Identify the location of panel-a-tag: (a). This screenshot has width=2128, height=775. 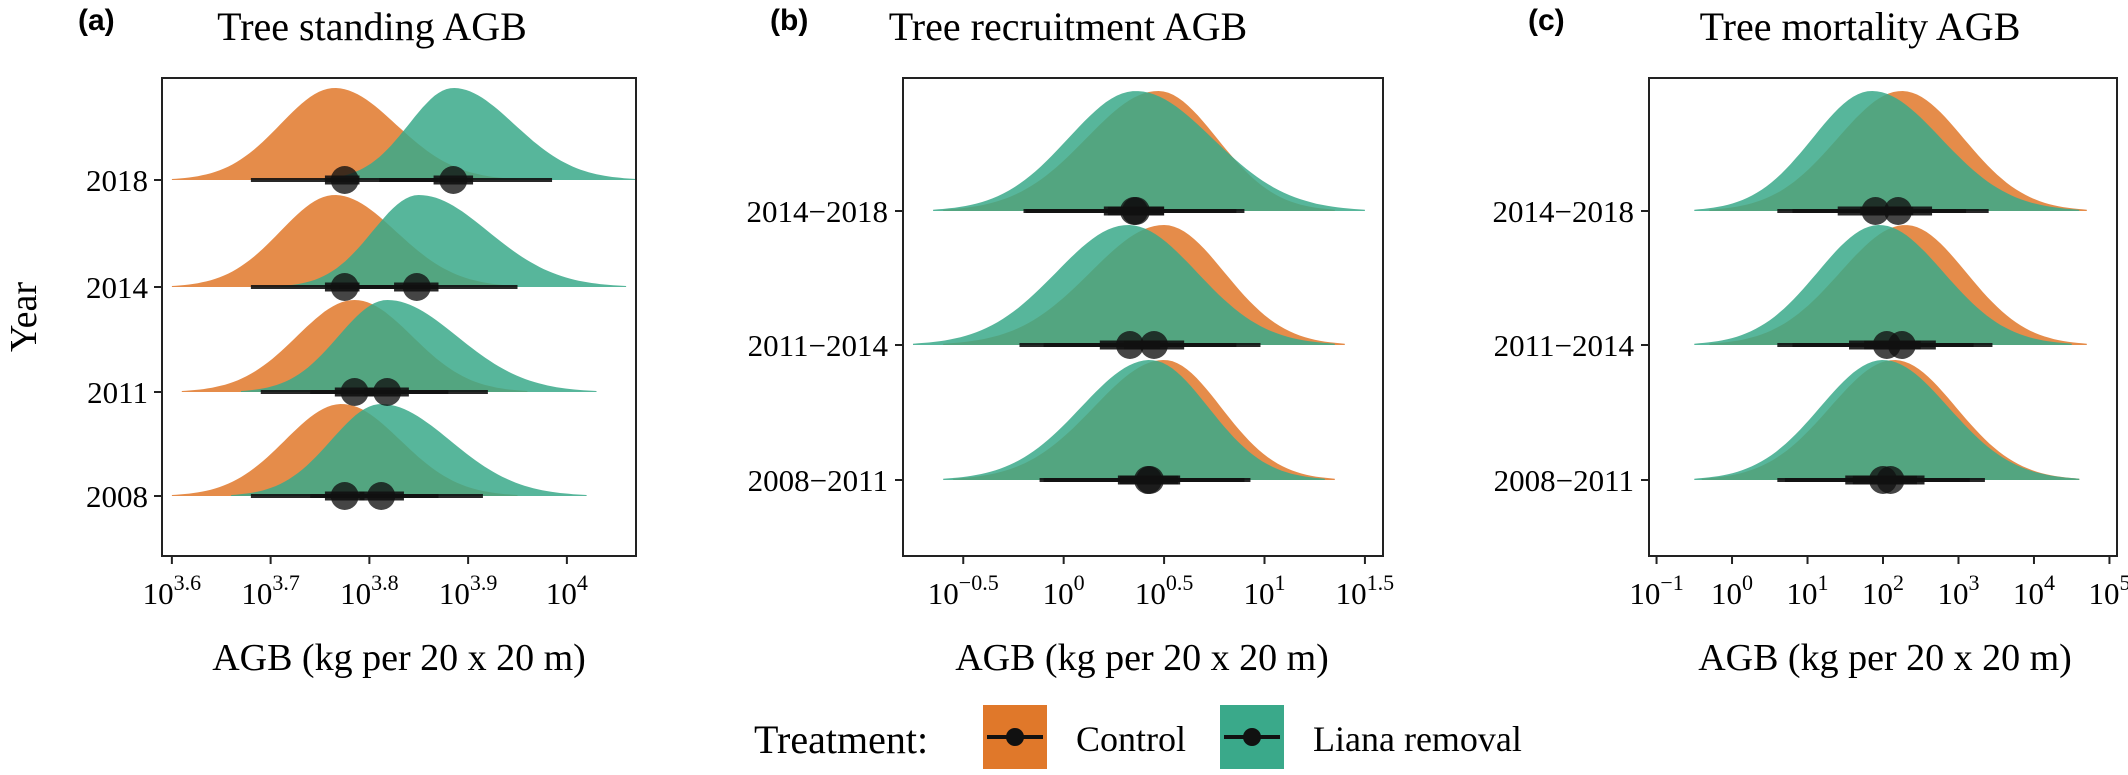
(96, 20).